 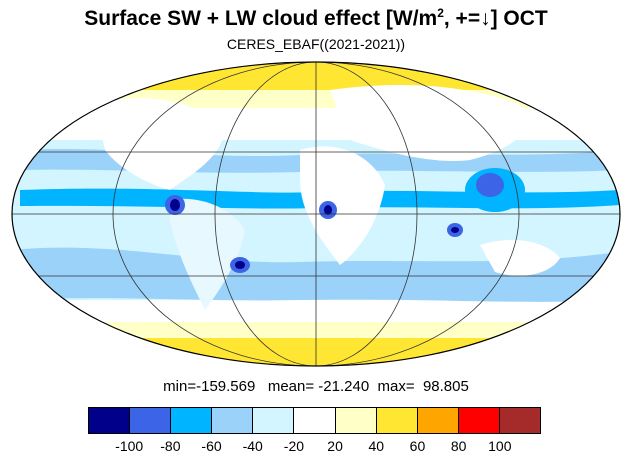 What do you see at coordinates (316, 274) in the screenshot?
I see `southern-storm-track` at bounding box center [316, 274].